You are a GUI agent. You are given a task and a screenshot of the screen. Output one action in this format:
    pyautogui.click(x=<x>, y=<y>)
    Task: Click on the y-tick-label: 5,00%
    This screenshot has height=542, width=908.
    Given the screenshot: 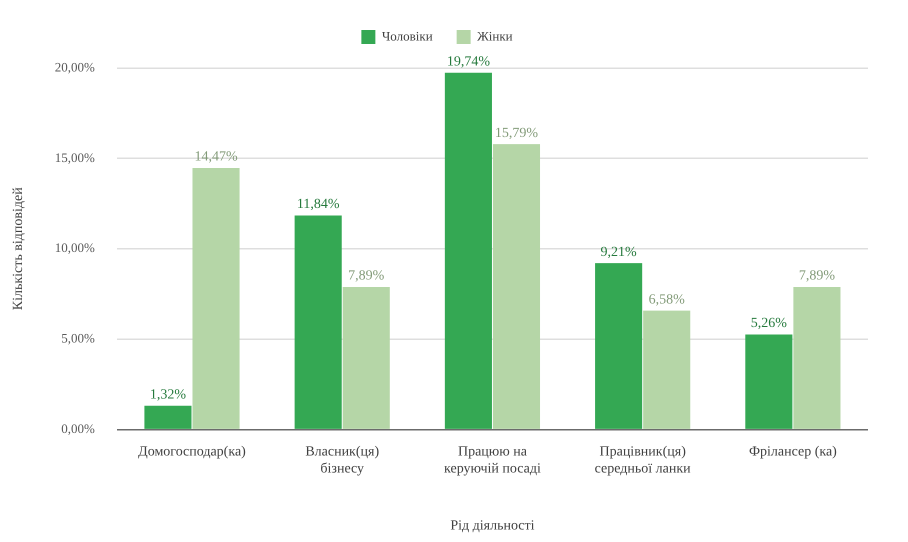 What is the action you would take?
    pyautogui.click(x=78, y=338)
    